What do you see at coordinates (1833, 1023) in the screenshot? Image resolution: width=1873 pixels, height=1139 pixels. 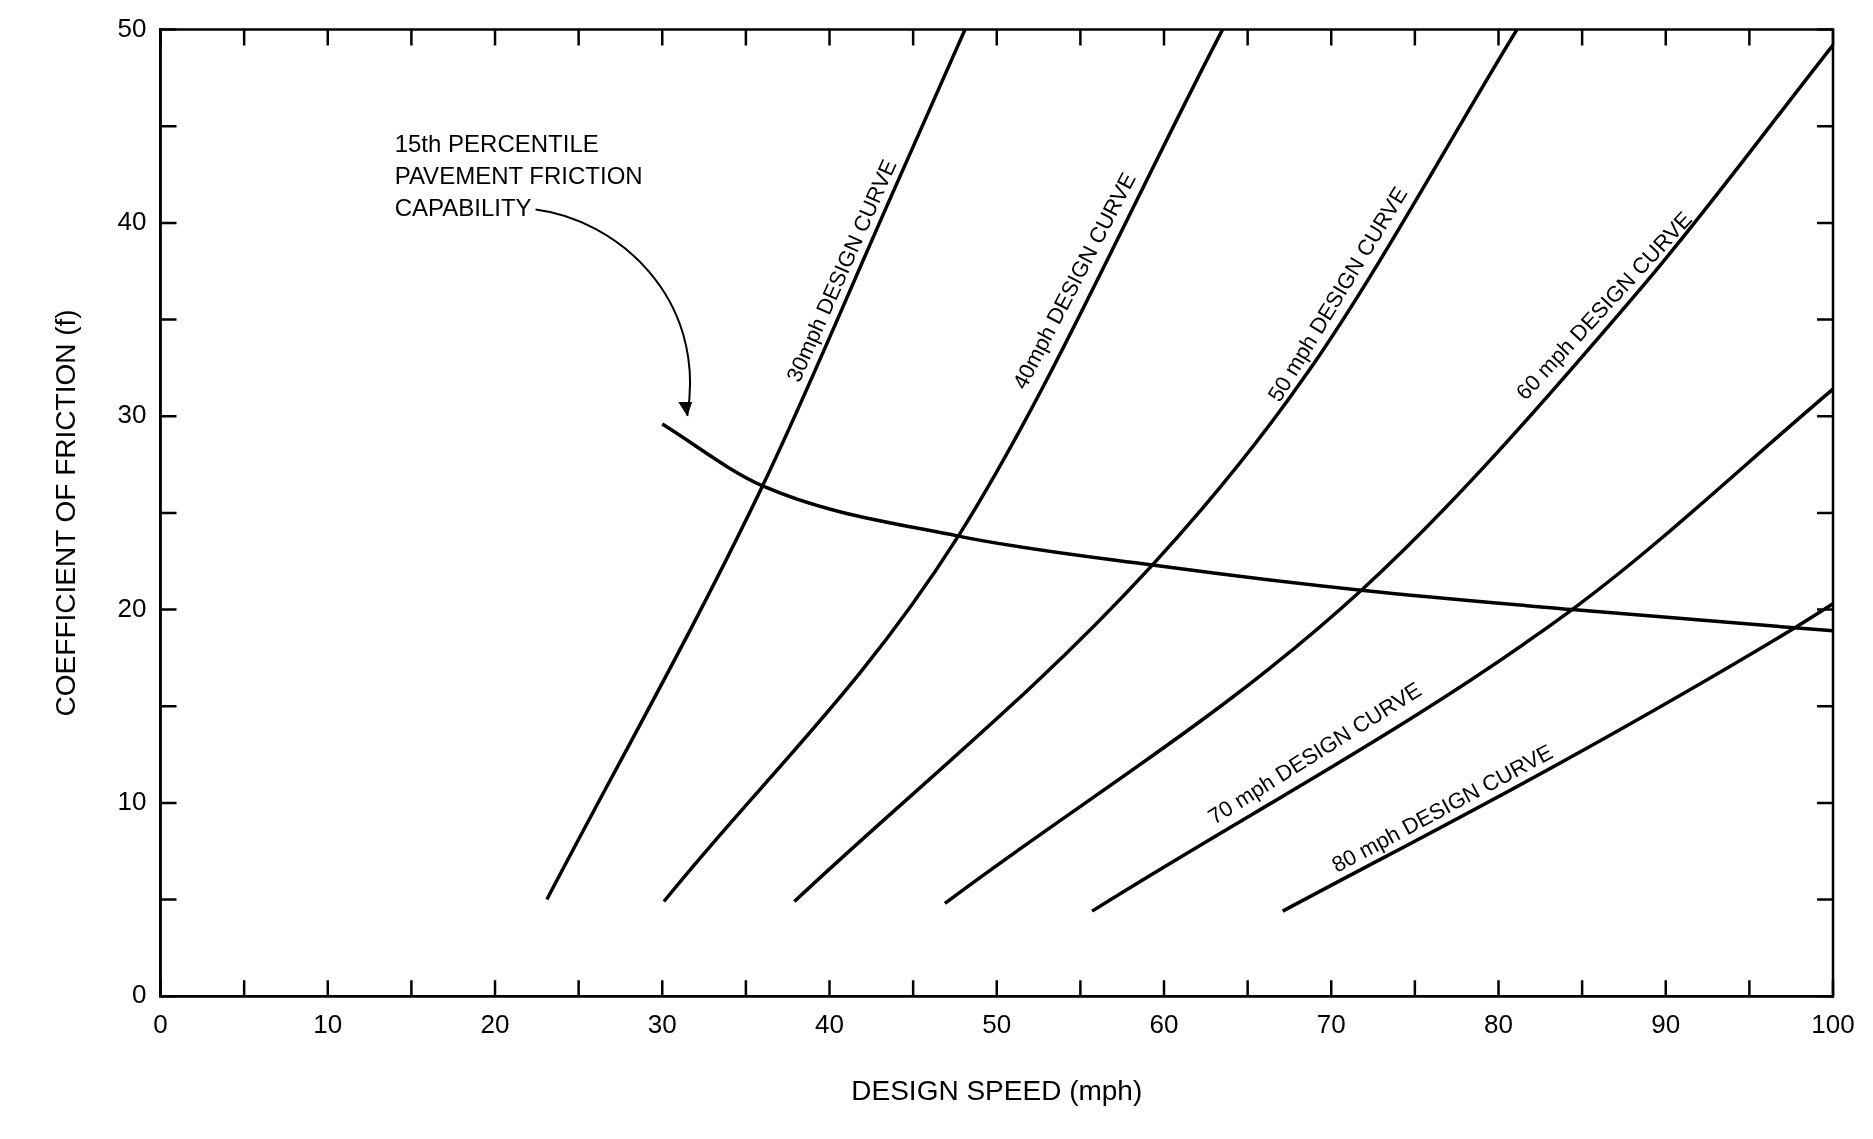 I see `x-tick-label: 100` at bounding box center [1833, 1023].